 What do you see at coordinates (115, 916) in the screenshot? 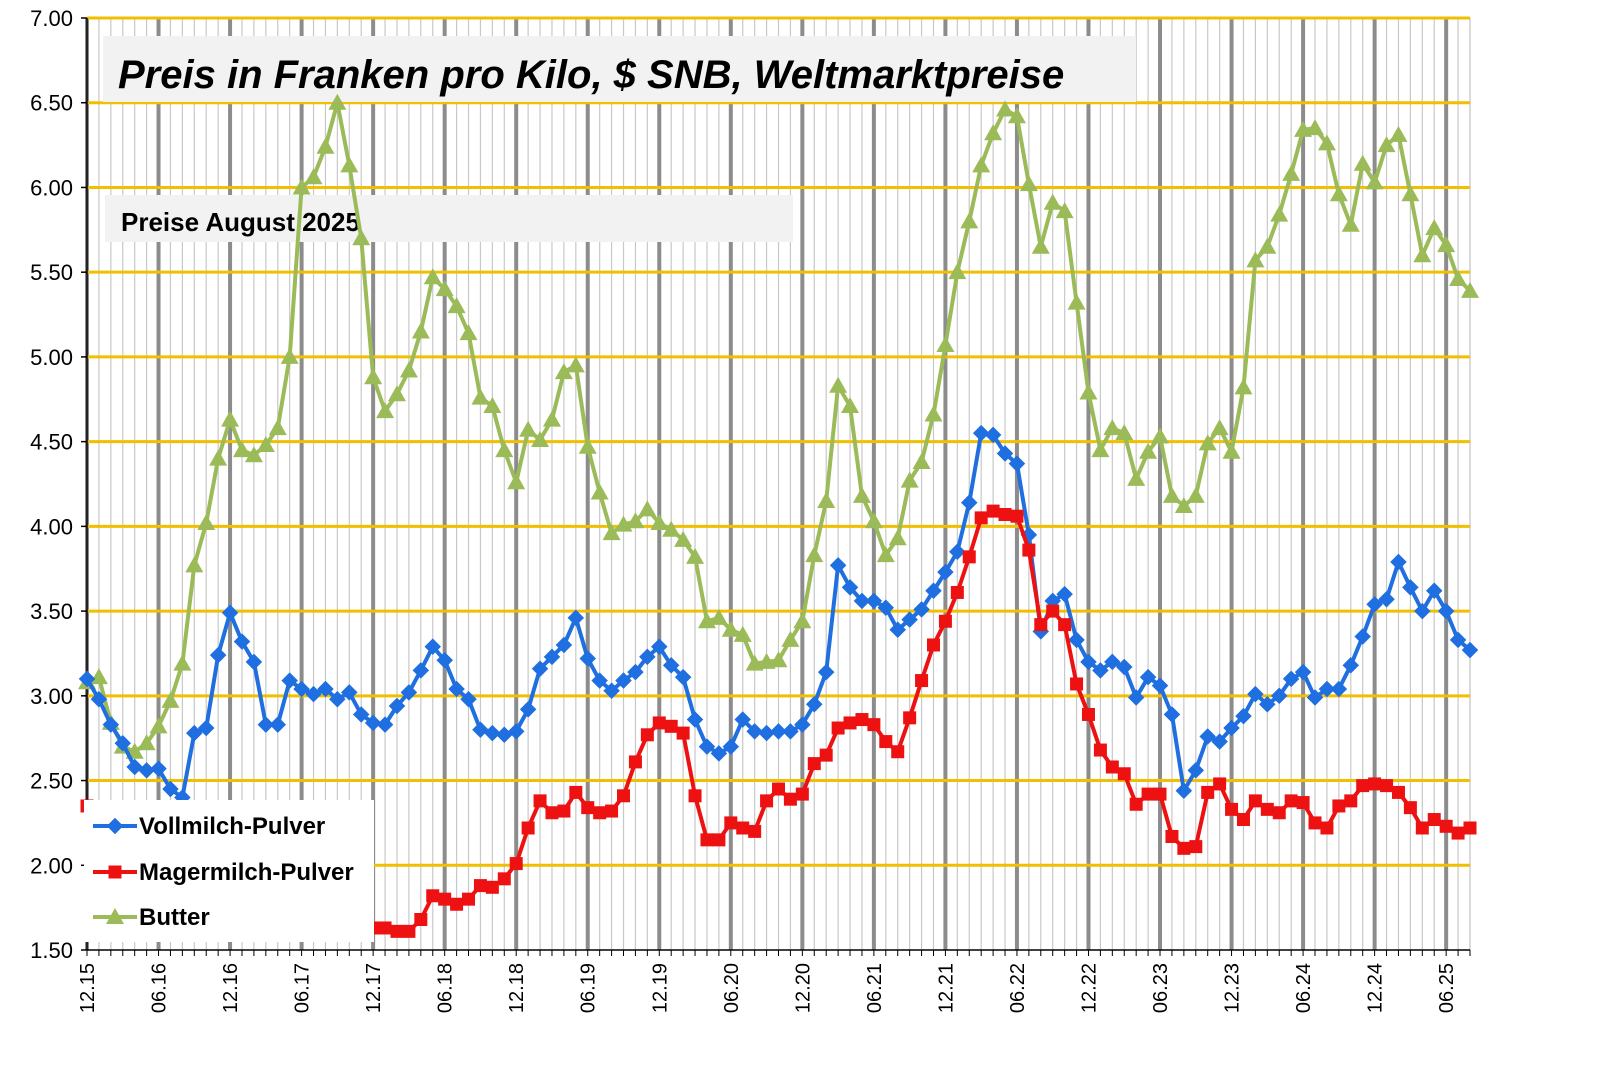
I see `legend-marker` at bounding box center [115, 916].